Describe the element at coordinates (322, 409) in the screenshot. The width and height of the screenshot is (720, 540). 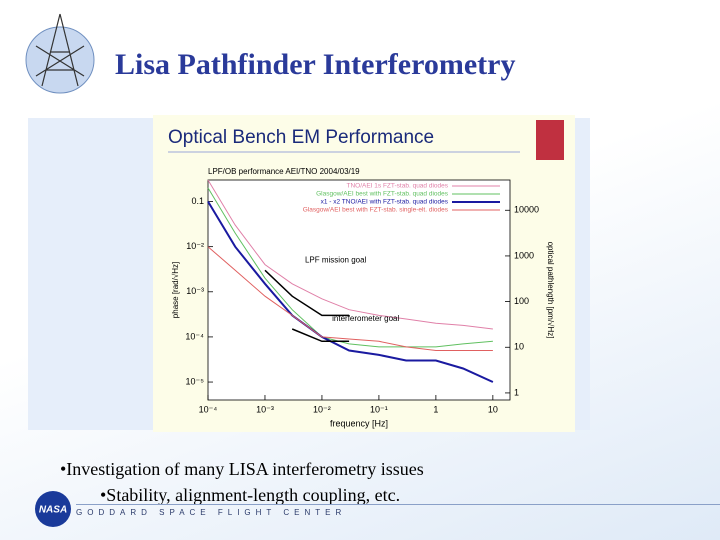
I see `x-tick-label: 10⁻²` at that location.